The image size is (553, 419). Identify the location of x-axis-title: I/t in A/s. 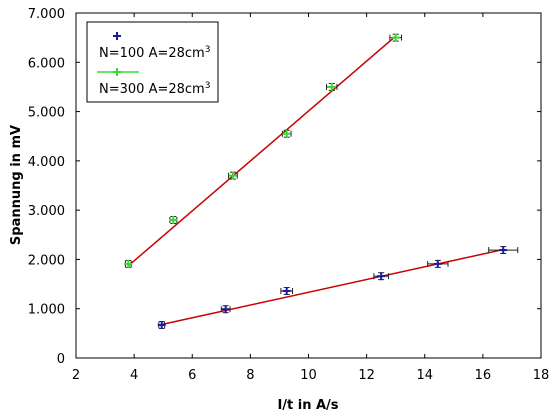
(307, 405).